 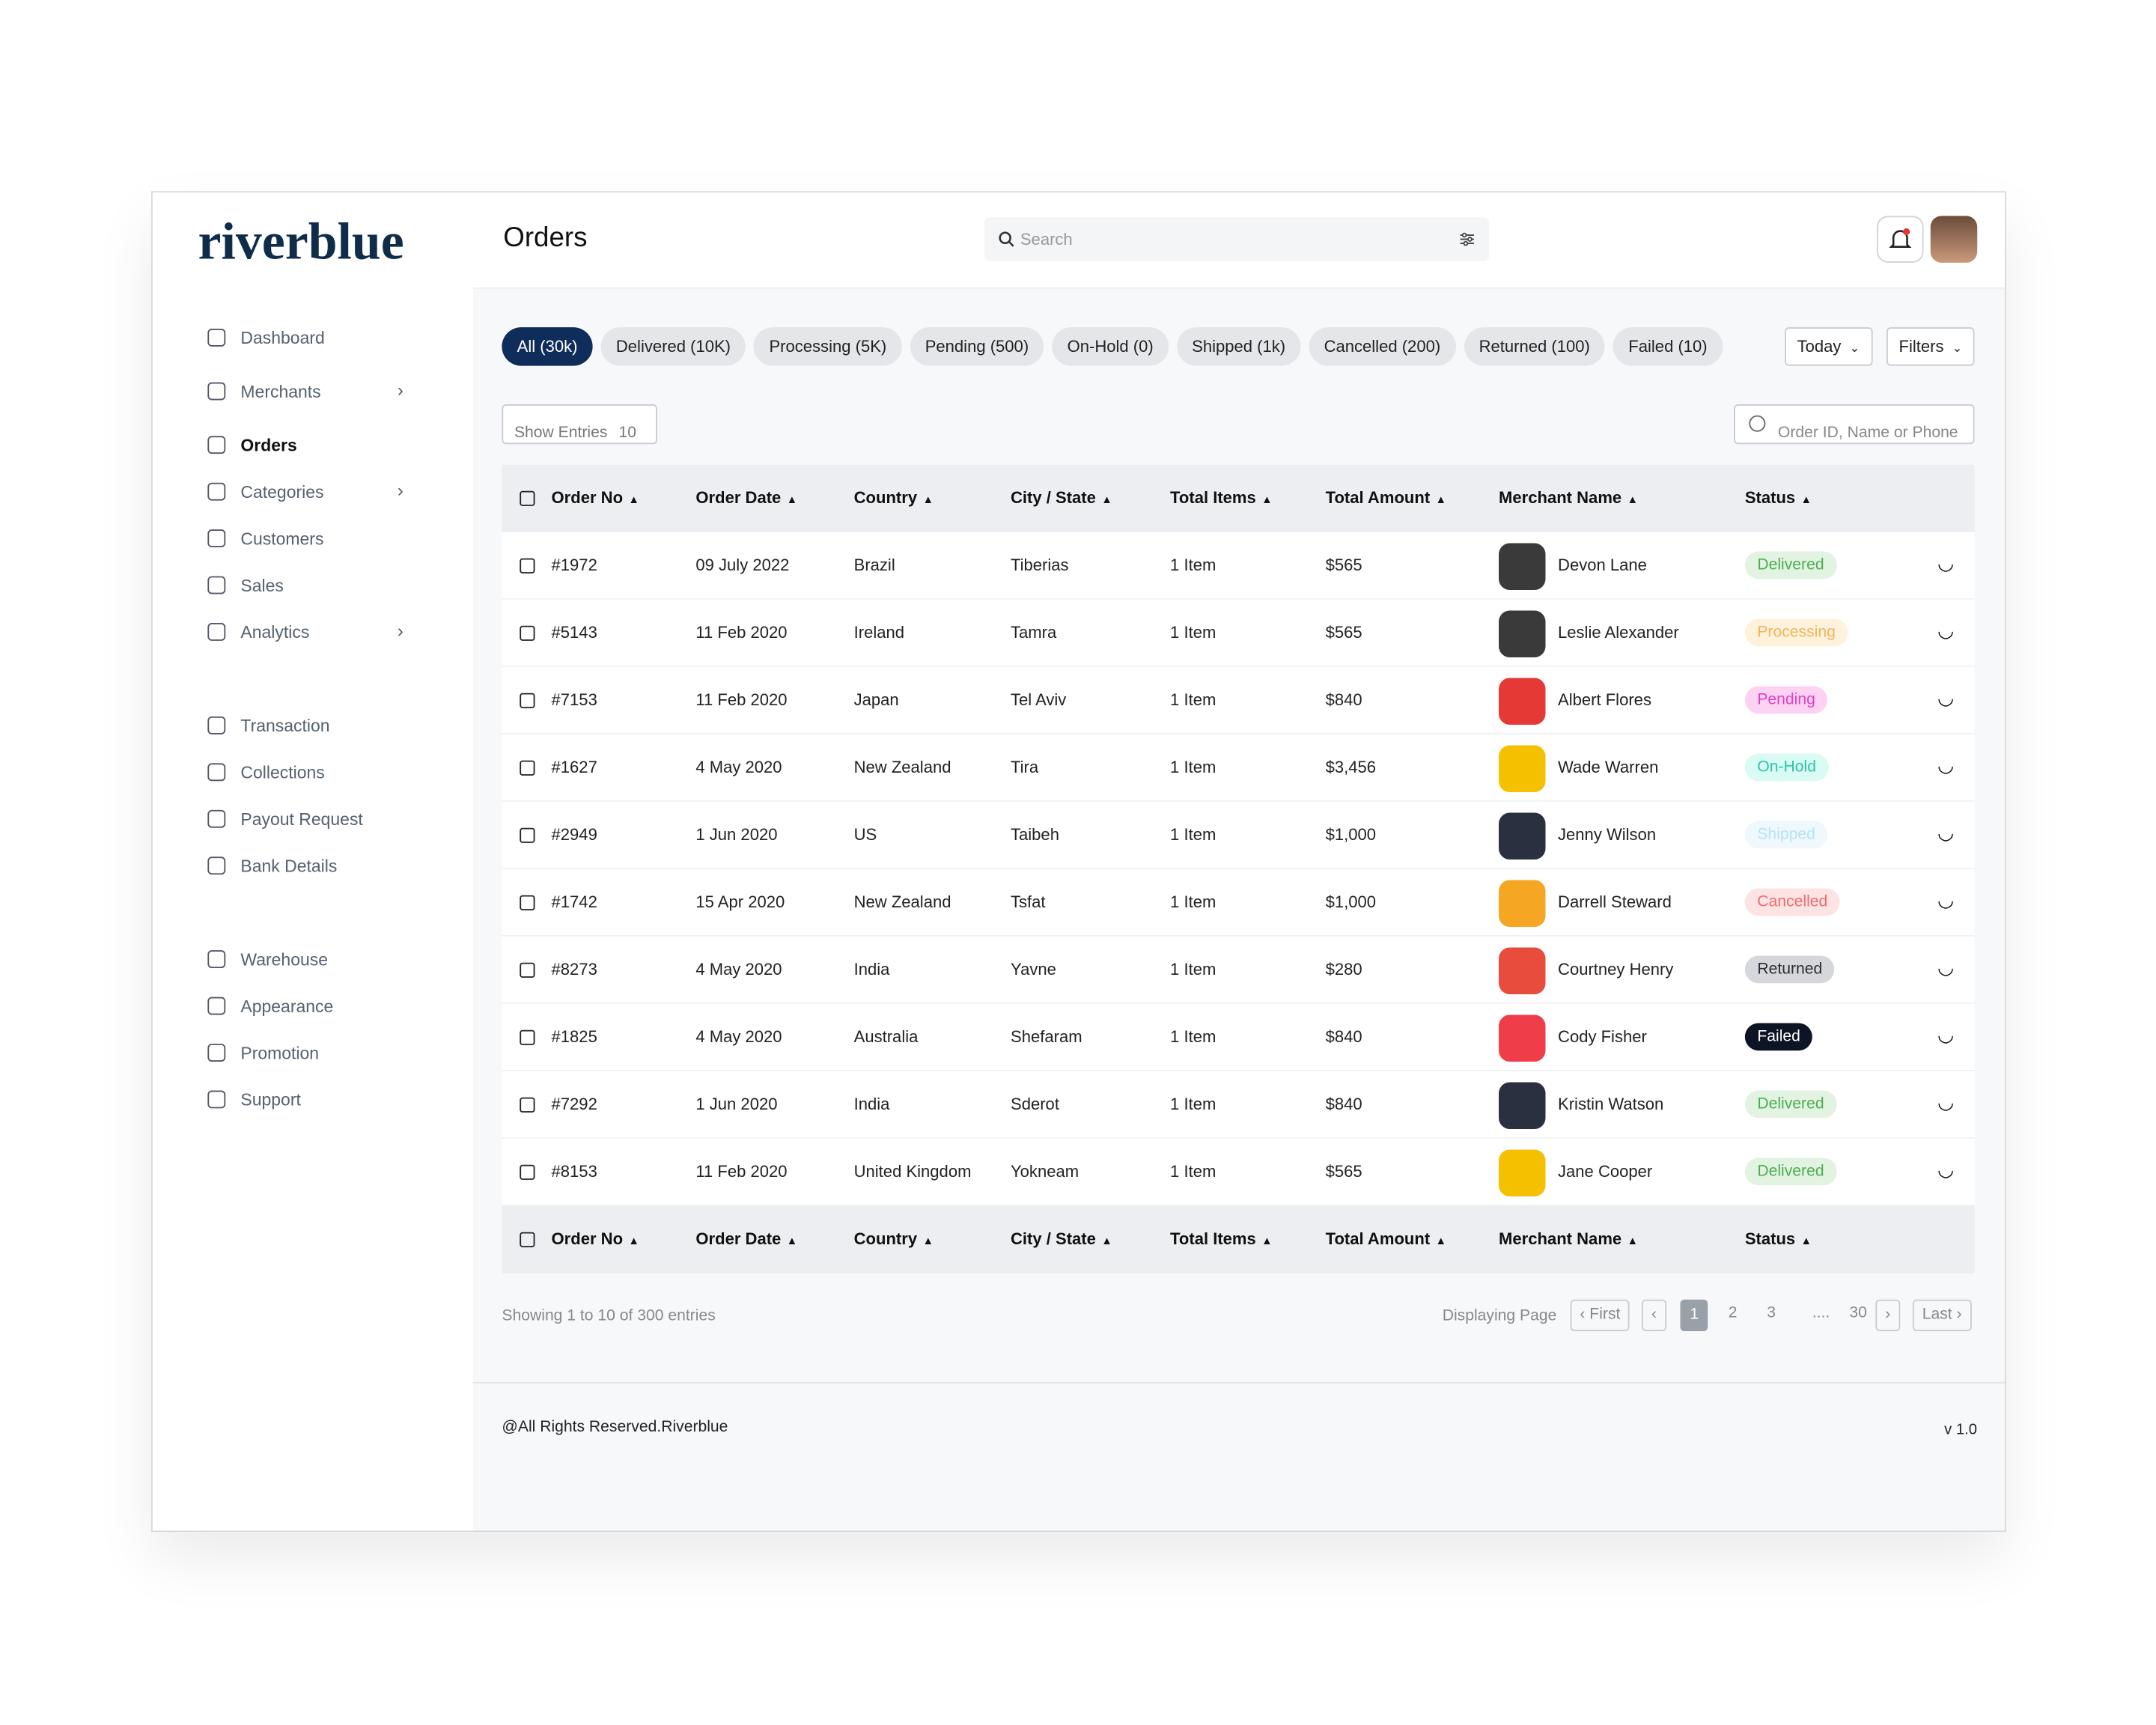 What do you see at coordinates (1607, 835) in the screenshot?
I see `merchant-name: Jenny Wilson` at bounding box center [1607, 835].